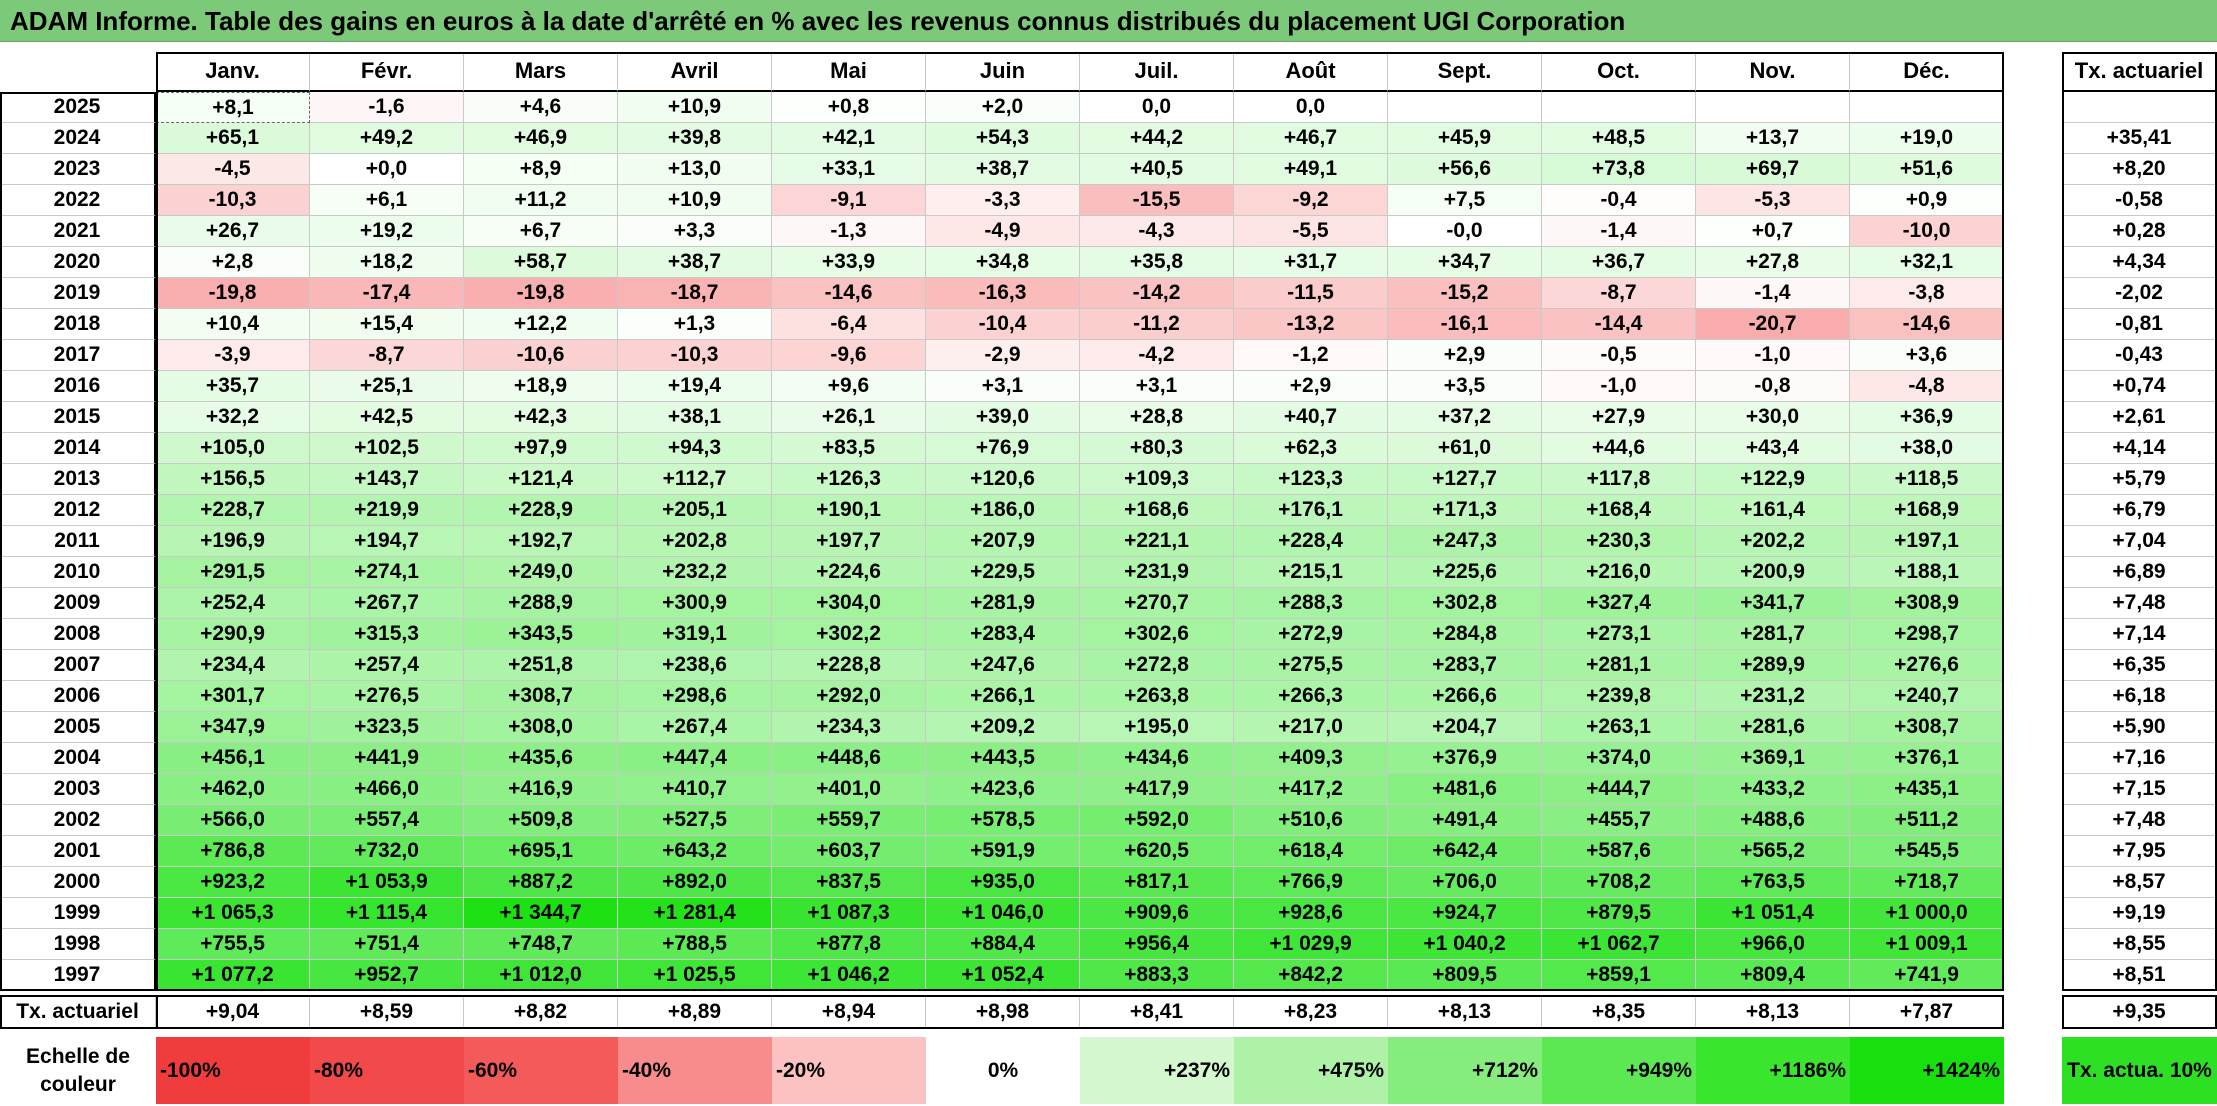 The height and width of the screenshot is (1106, 2217). I want to click on table-cell: -19,8, so click(233, 293).